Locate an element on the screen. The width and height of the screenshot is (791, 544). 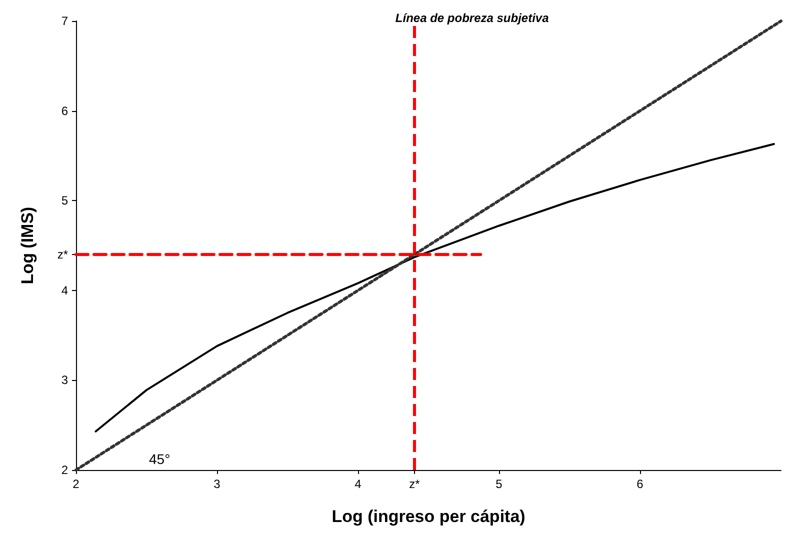
x-tick-label: 3 is located at coordinates (217, 484).